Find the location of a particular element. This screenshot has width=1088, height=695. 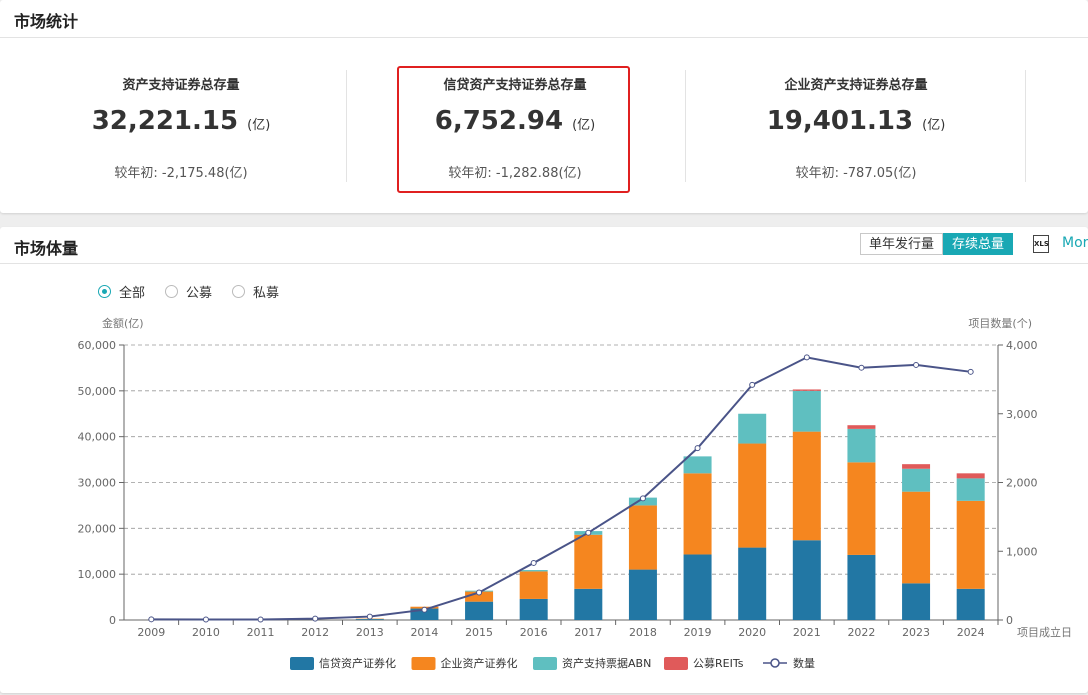

stat-value: 32,221.15 (亿) is located at coordinates (181, 121).